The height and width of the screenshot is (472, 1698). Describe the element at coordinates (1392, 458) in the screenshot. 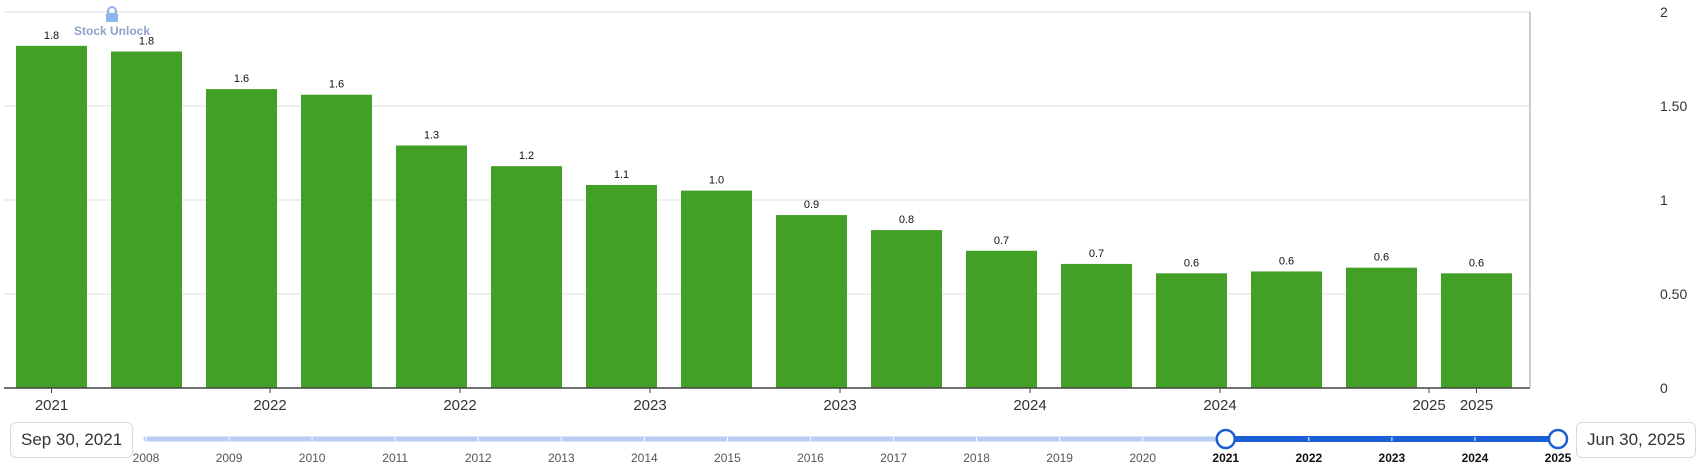

I see `slider-year-label: 2023` at that location.